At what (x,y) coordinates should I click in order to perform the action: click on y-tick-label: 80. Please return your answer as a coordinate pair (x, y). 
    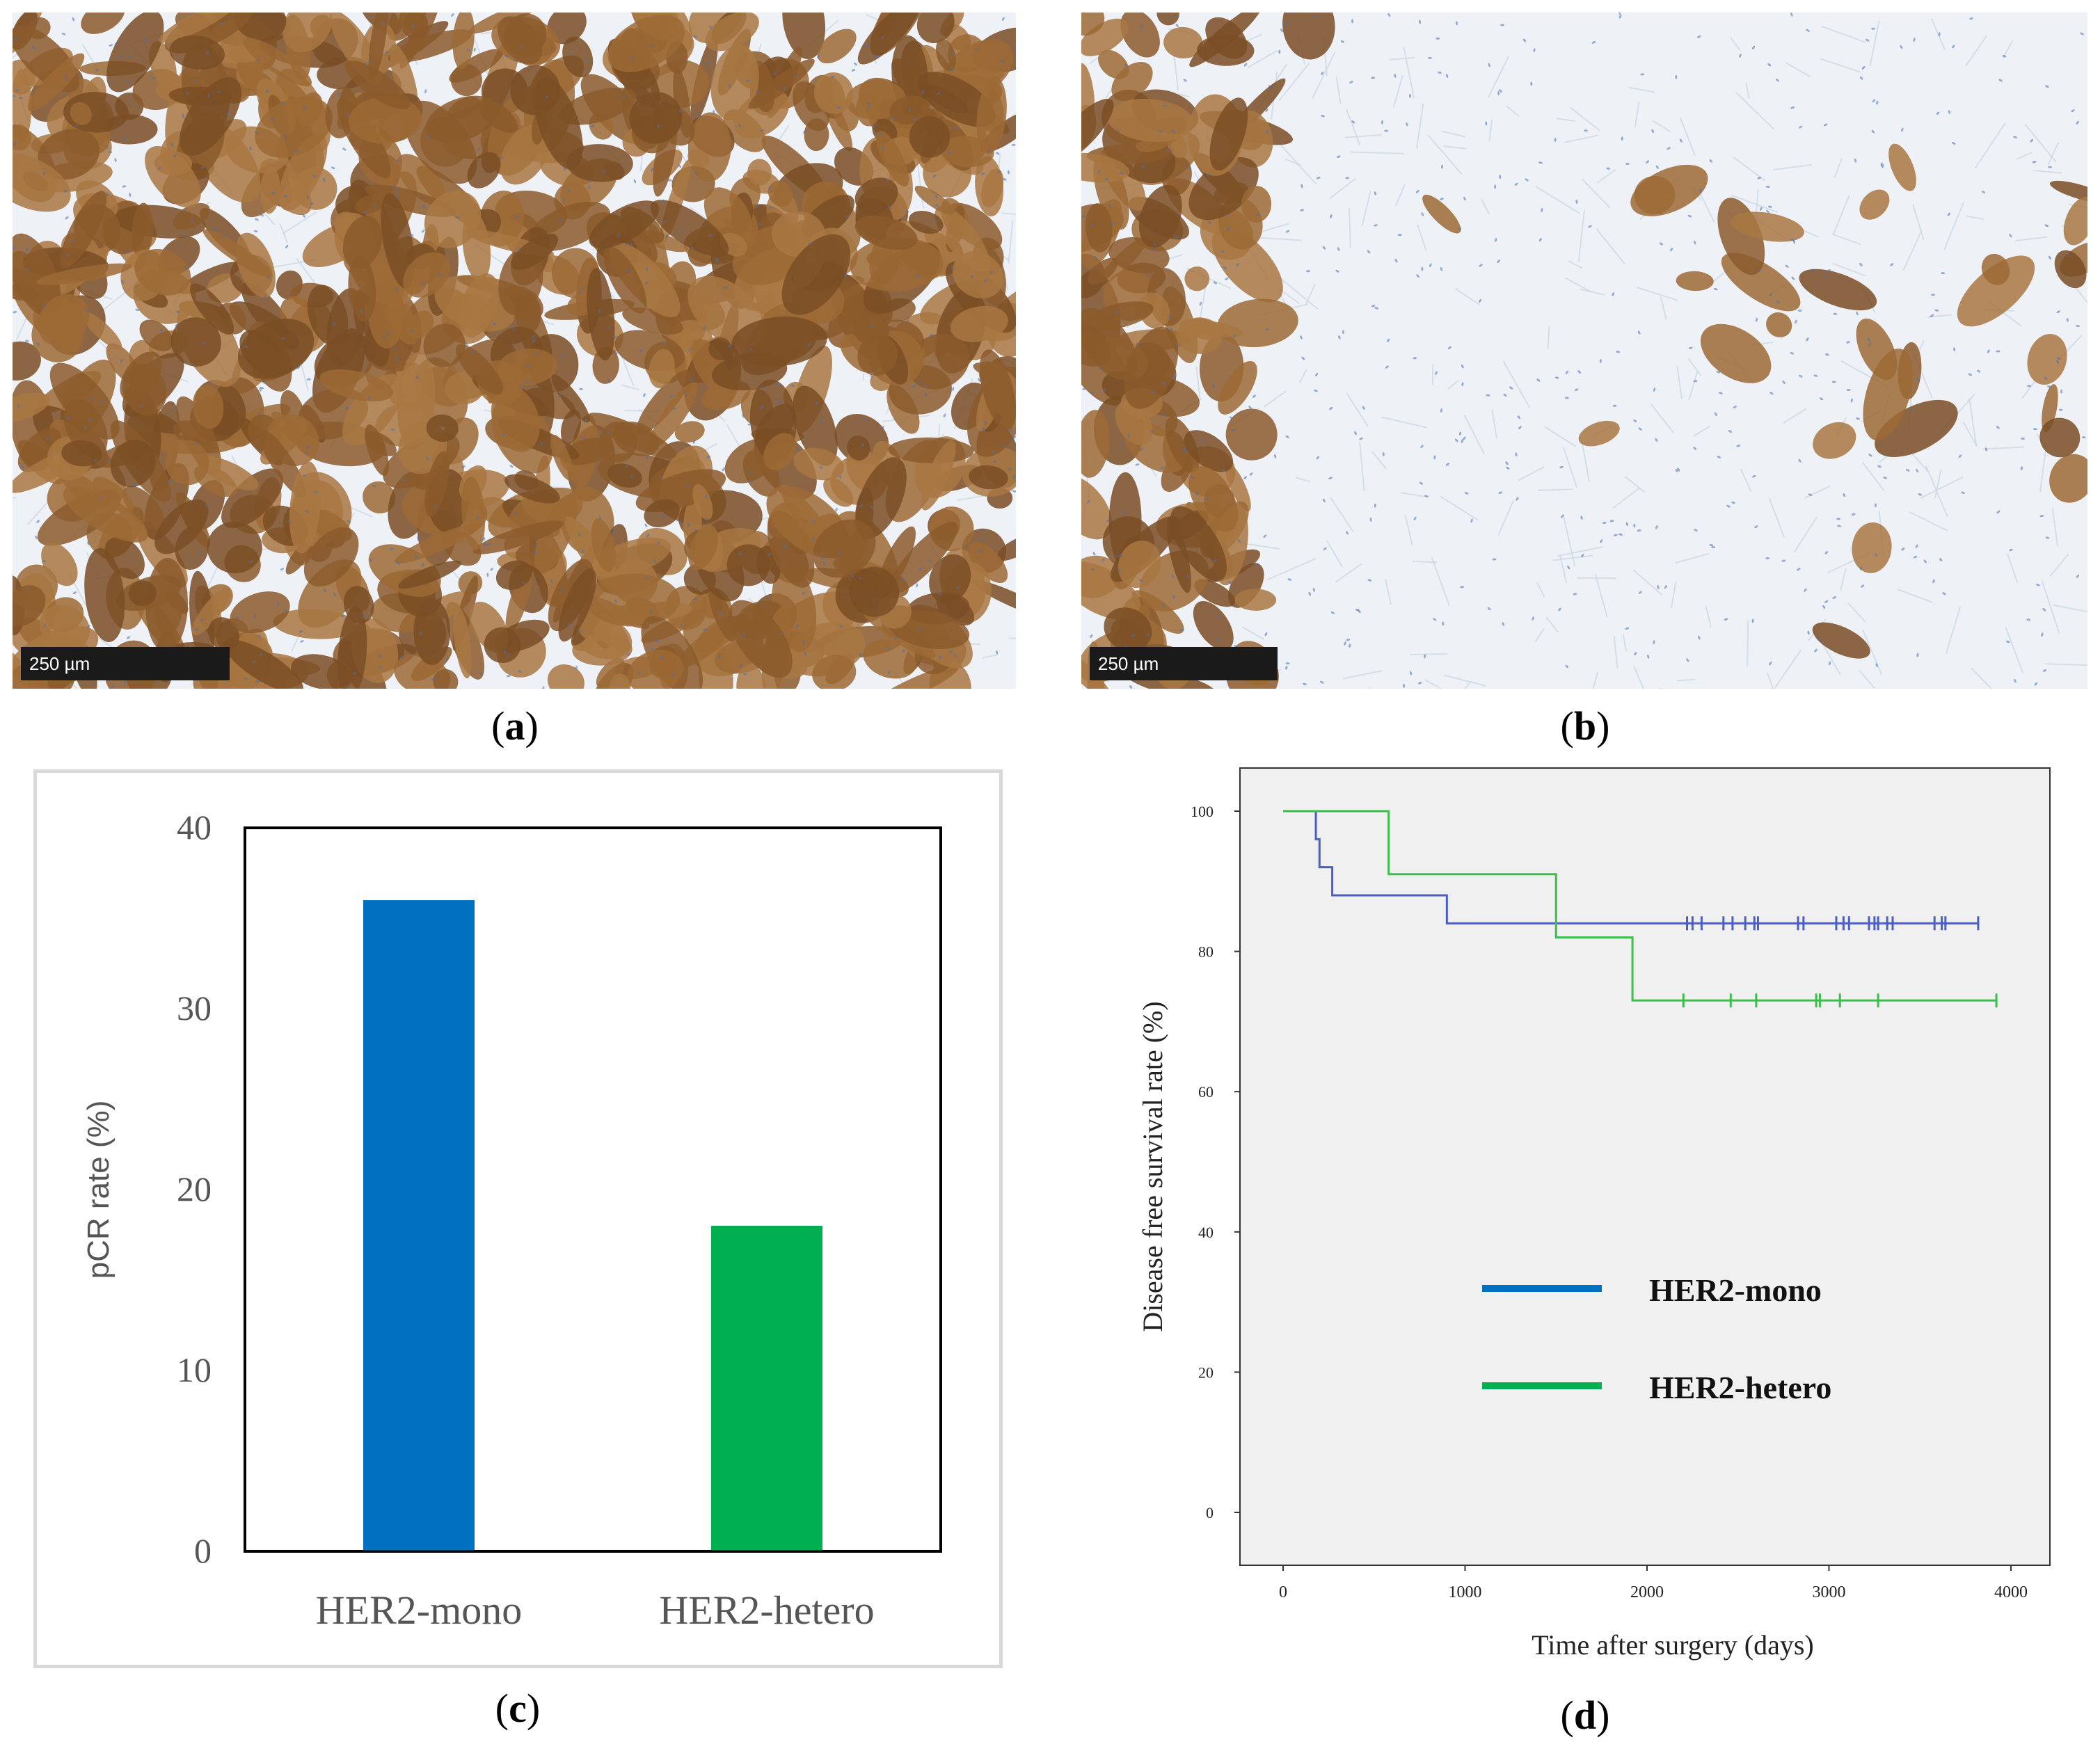
    Looking at the image, I should click on (1206, 952).